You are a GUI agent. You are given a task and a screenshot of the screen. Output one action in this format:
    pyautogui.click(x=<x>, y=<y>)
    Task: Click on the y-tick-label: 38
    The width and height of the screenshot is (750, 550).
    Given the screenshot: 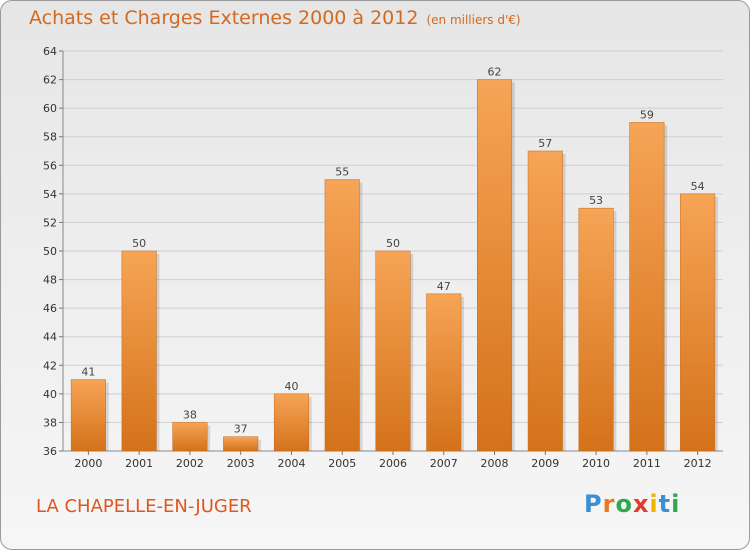 What is the action you would take?
    pyautogui.click(x=50, y=422)
    